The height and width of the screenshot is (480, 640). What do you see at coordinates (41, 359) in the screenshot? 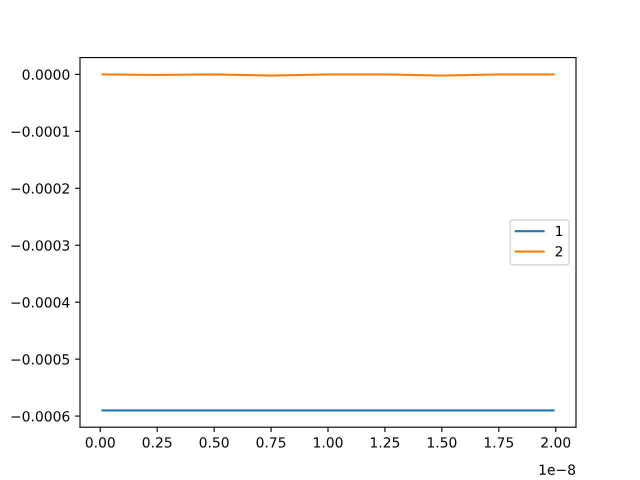
I see `y-tick-label: −0.0005` at bounding box center [41, 359].